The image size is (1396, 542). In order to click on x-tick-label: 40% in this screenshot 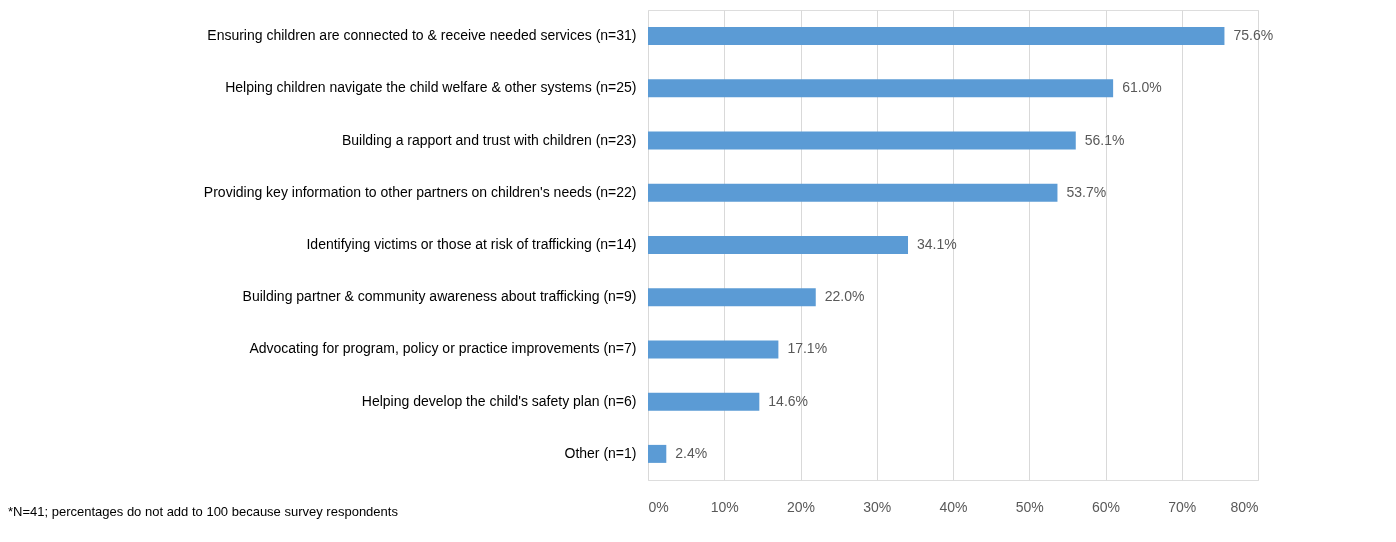, I will do `click(953, 506)`.